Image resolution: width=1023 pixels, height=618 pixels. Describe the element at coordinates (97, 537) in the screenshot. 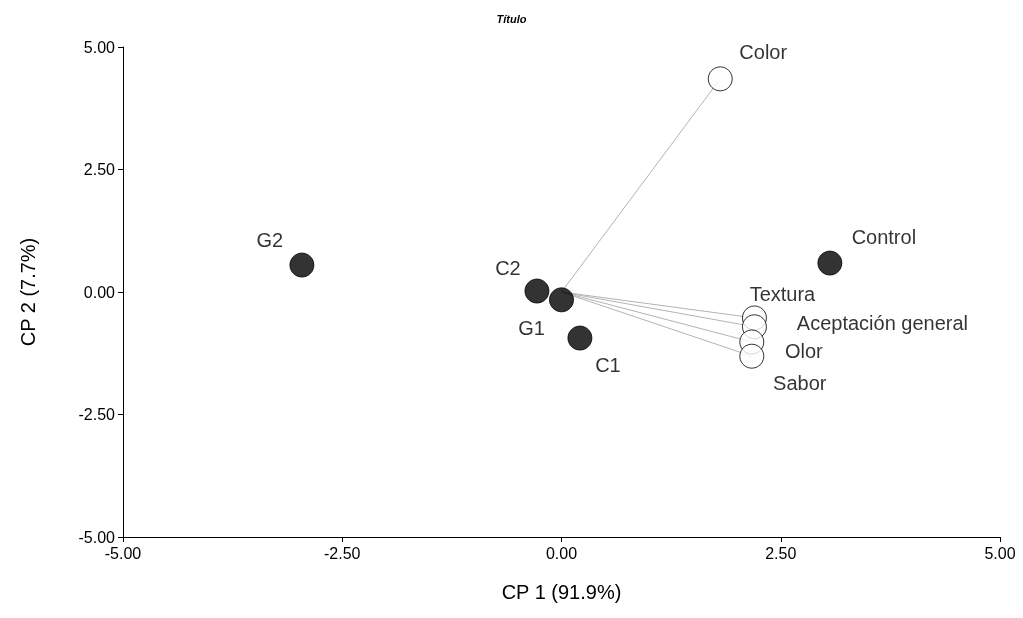

I see `y-tick-label: -5.00` at that location.